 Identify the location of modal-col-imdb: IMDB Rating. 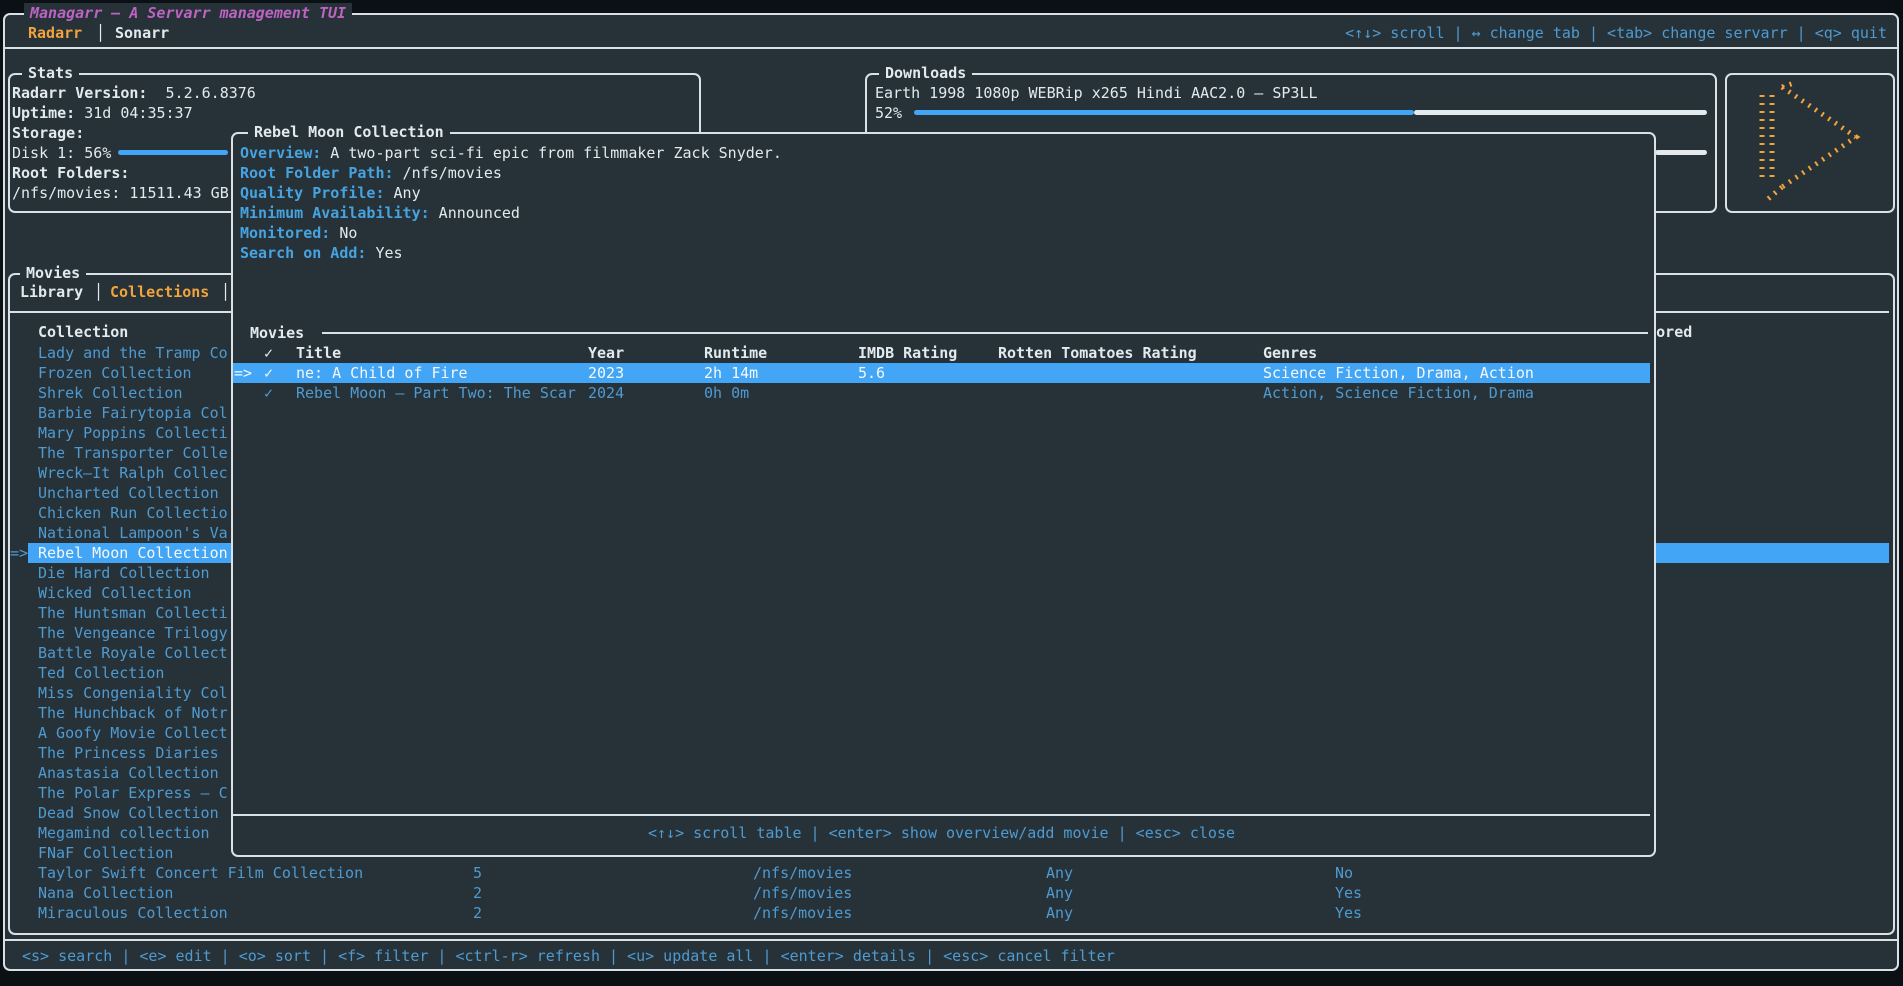
(908, 353).